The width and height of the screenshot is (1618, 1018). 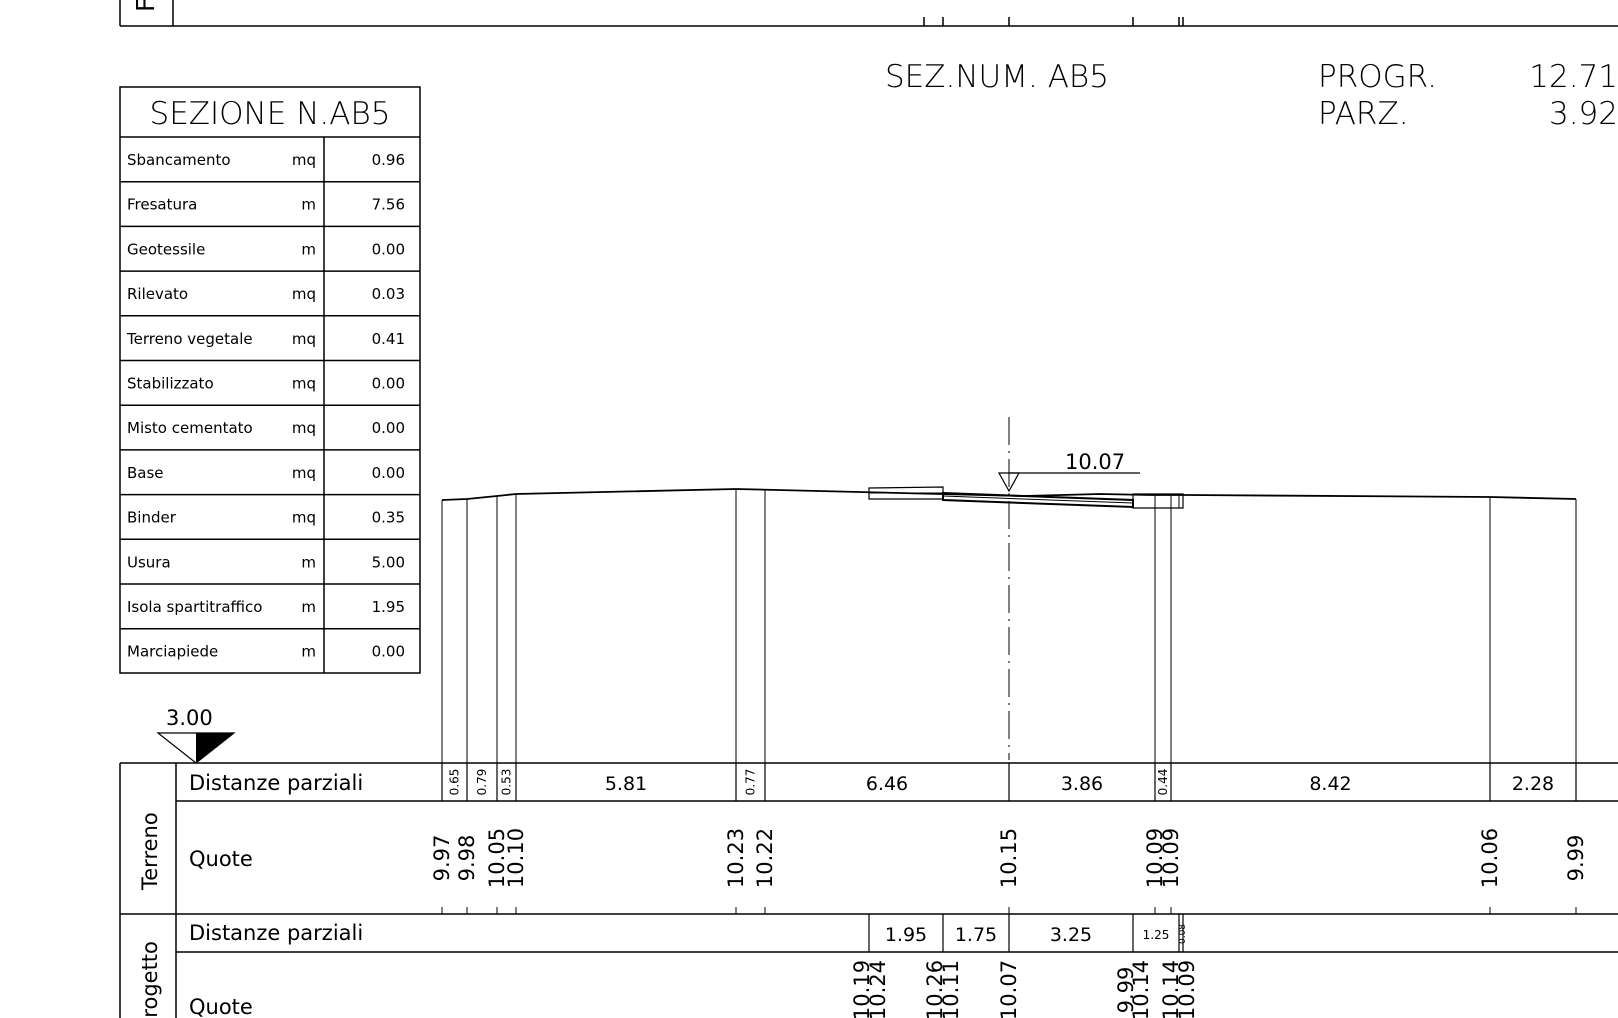 What do you see at coordinates (388, 205) in the screenshot?
I see `table-row-value: 7.56` at bounding box center [388, 205].